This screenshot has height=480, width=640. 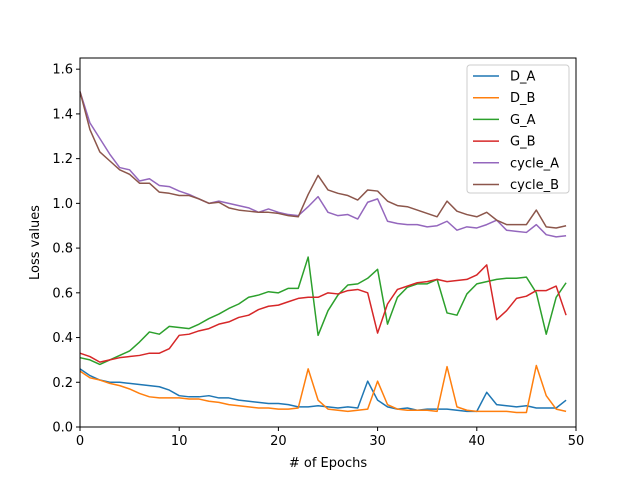 What do you see at coordinates (523, 120) in the screenshot?
I see `legend-label: G_A` at bounding box center [523, 120].